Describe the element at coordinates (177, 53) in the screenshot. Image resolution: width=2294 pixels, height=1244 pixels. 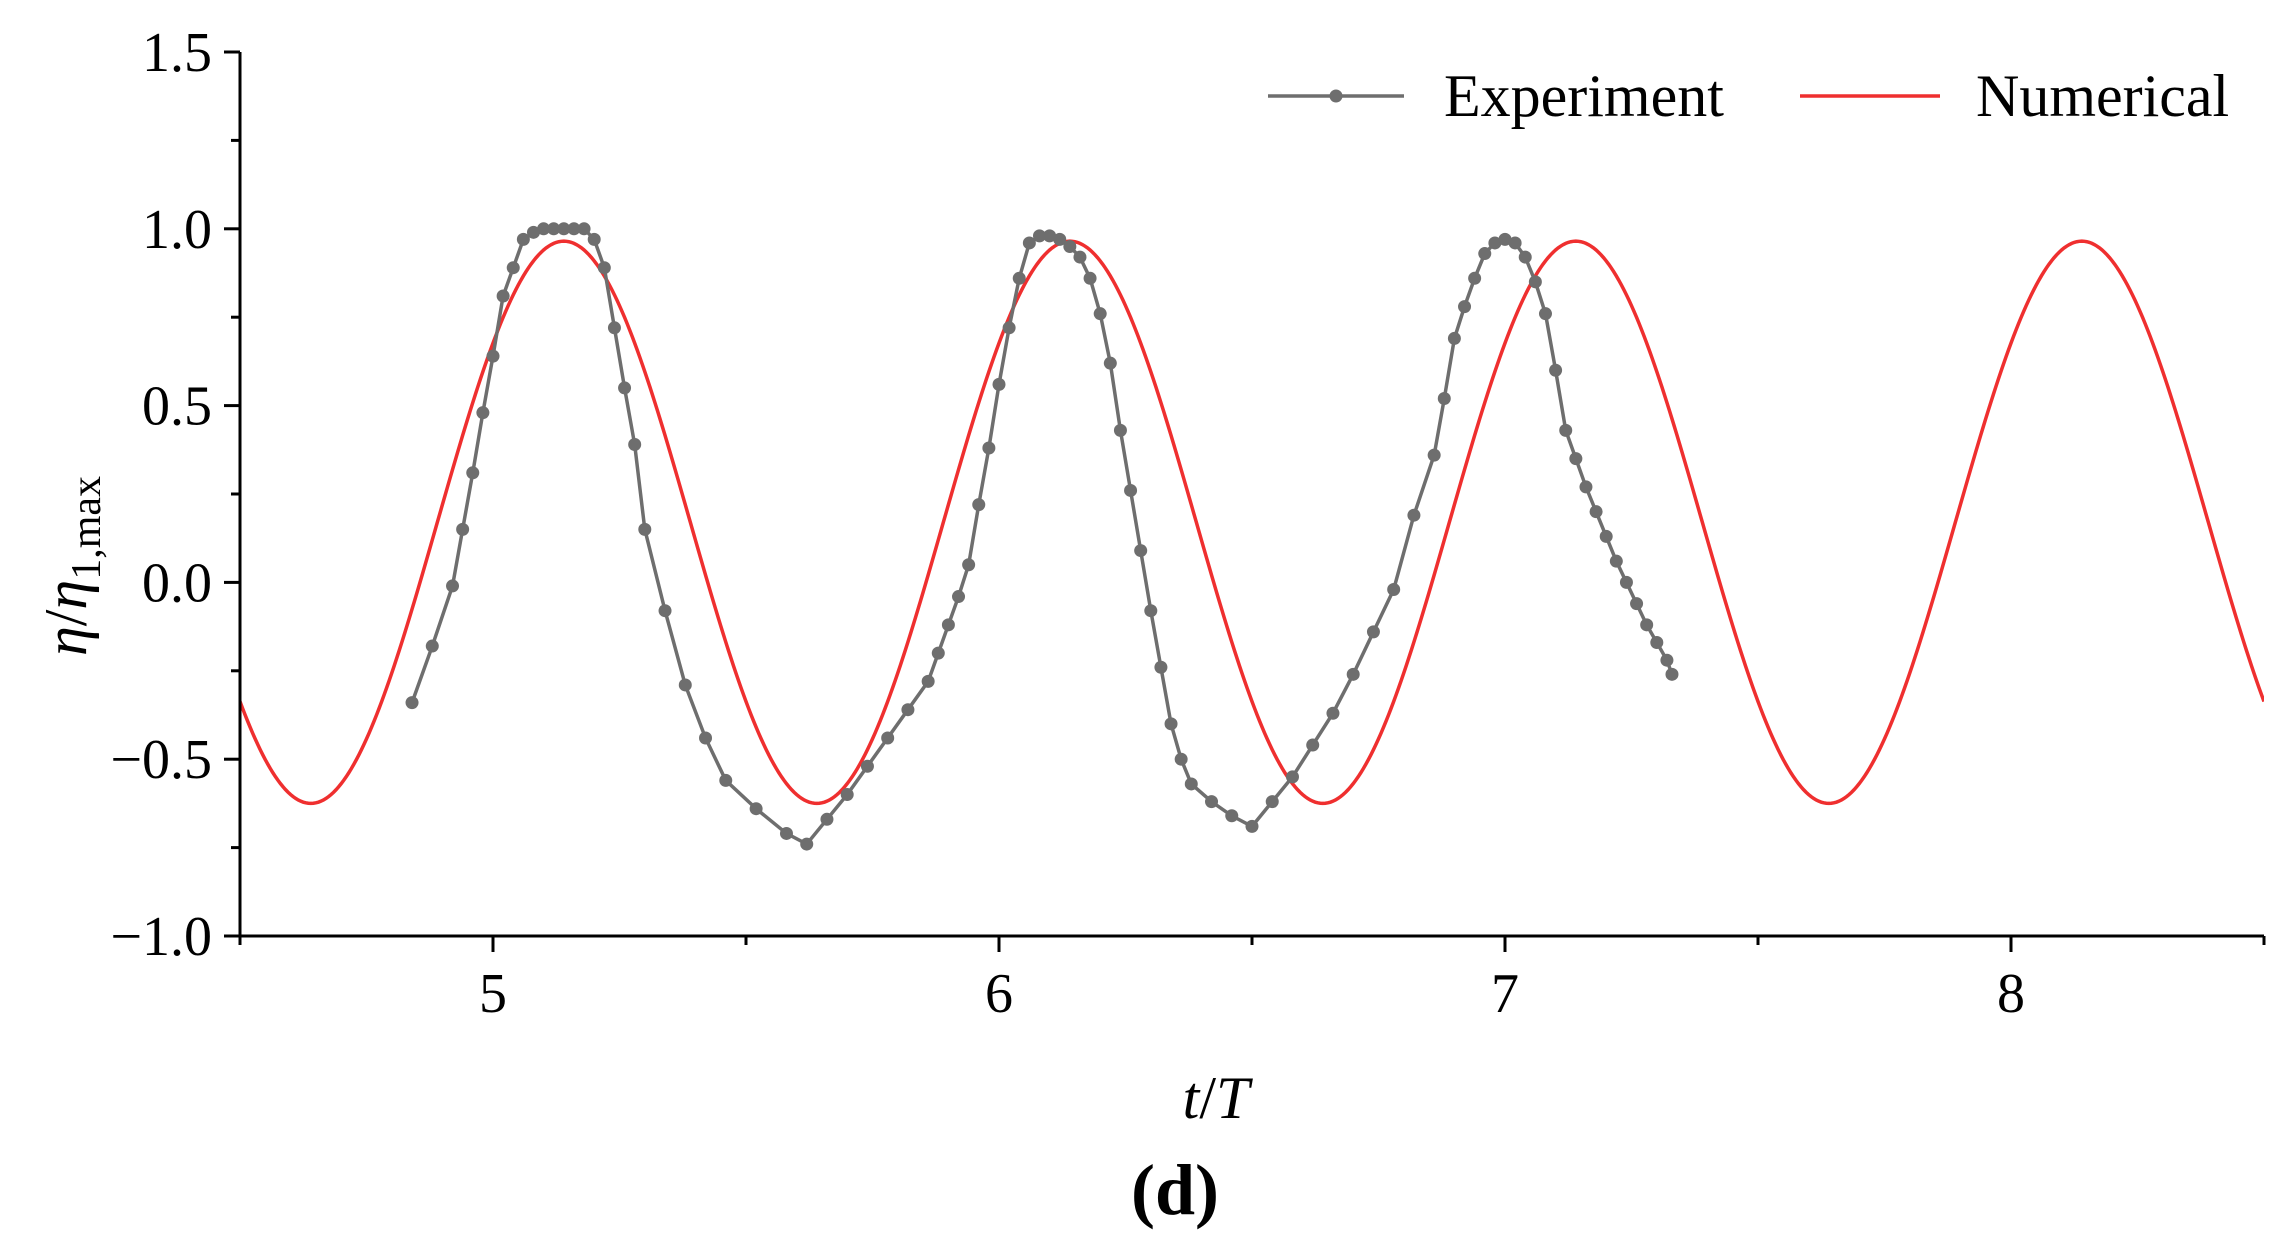
I see `y-tick-label: 1.5` at that location.